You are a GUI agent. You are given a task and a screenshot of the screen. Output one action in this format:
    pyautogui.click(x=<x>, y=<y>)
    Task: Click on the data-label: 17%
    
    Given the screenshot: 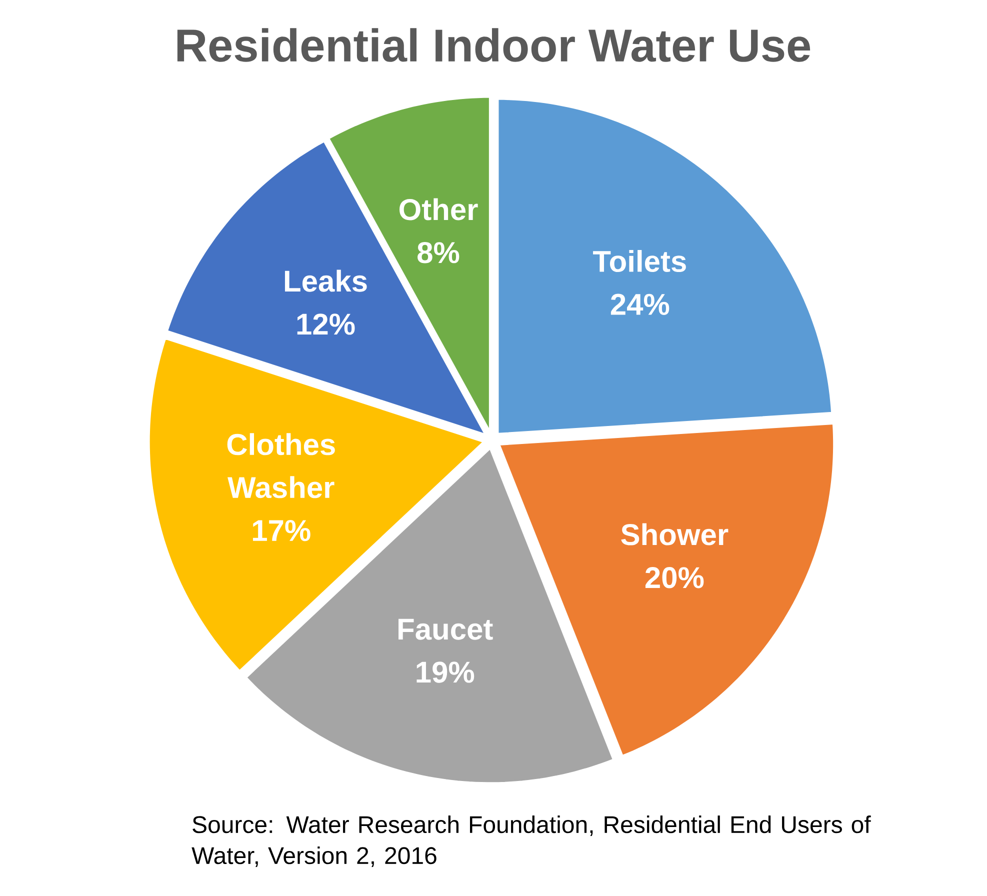 What is the action you would take?
    pyautogui.click(x=281, y=531)
    